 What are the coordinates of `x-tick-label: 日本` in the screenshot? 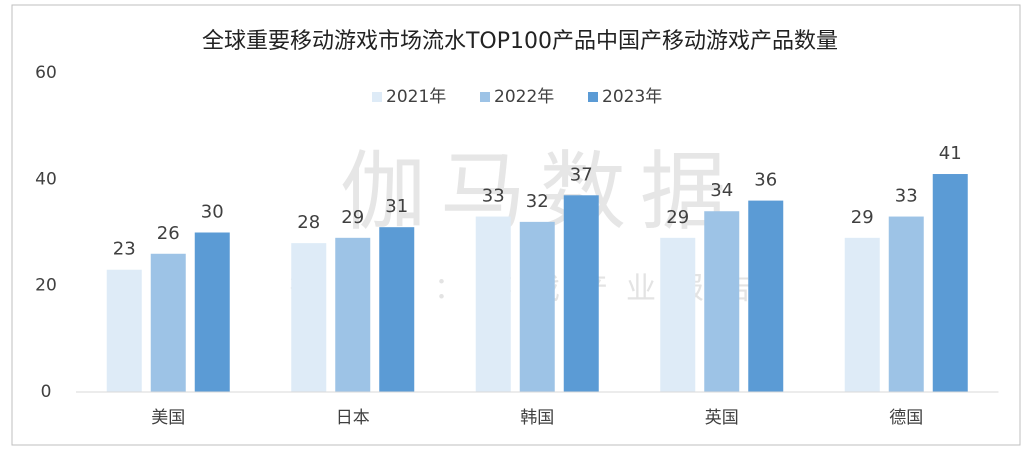 It's located at (353, 418).